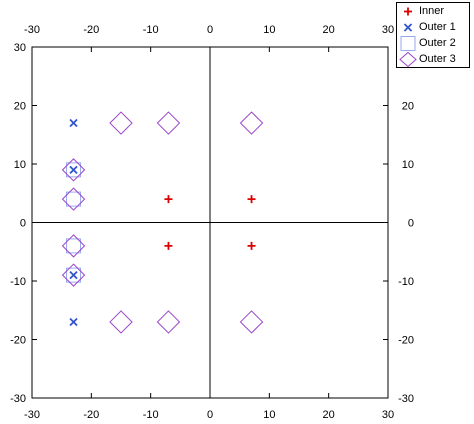  I want to click on y-tick-label-left: -20, so click(18, 341).